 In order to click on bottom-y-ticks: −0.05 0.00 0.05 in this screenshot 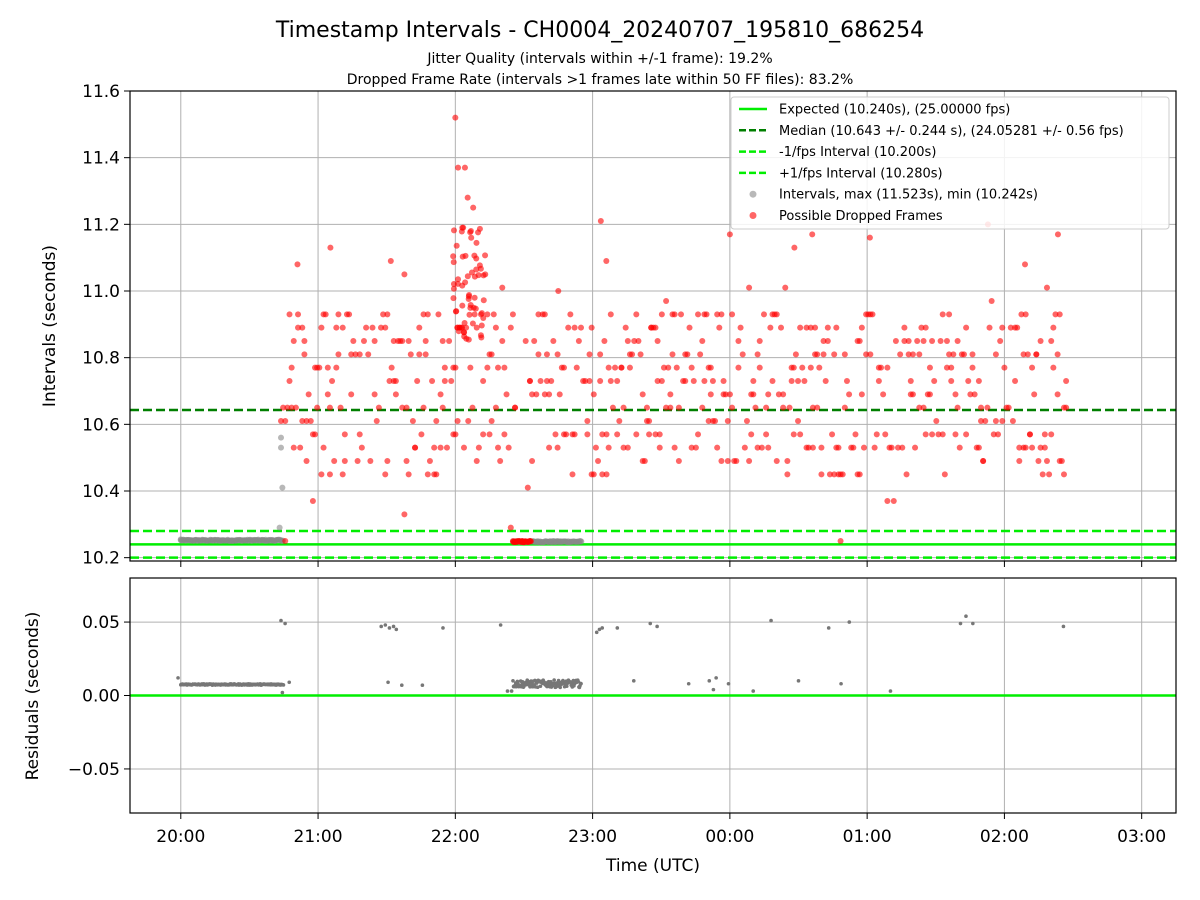, I will do `click(99, 696)`.